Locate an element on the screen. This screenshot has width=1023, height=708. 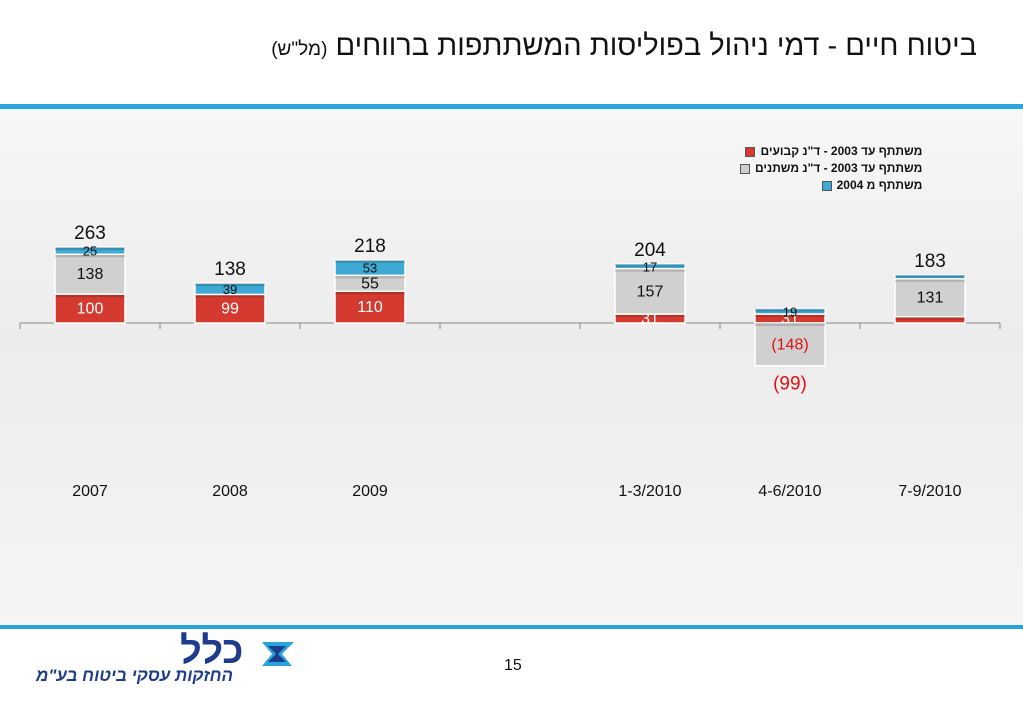
segment-label: 25 is located at coordinates (90, 251).